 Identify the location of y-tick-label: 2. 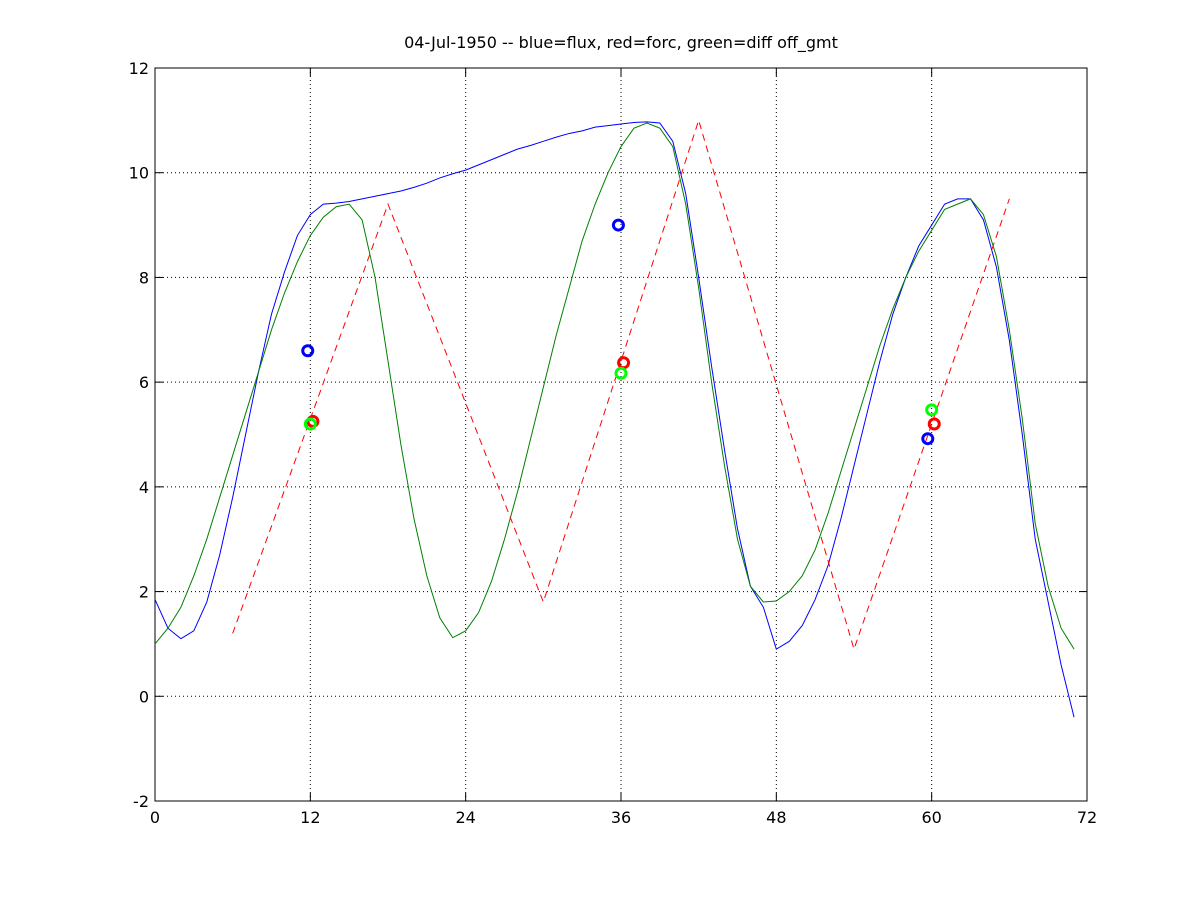
(144, 592).